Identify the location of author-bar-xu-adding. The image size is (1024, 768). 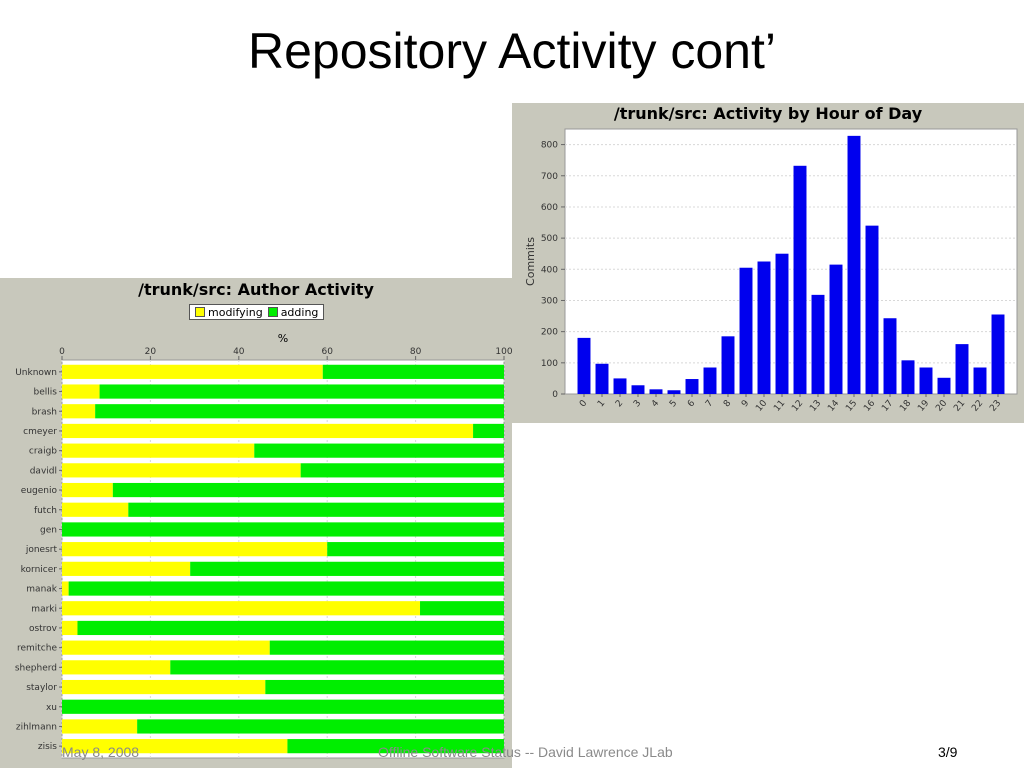
(283, 706).